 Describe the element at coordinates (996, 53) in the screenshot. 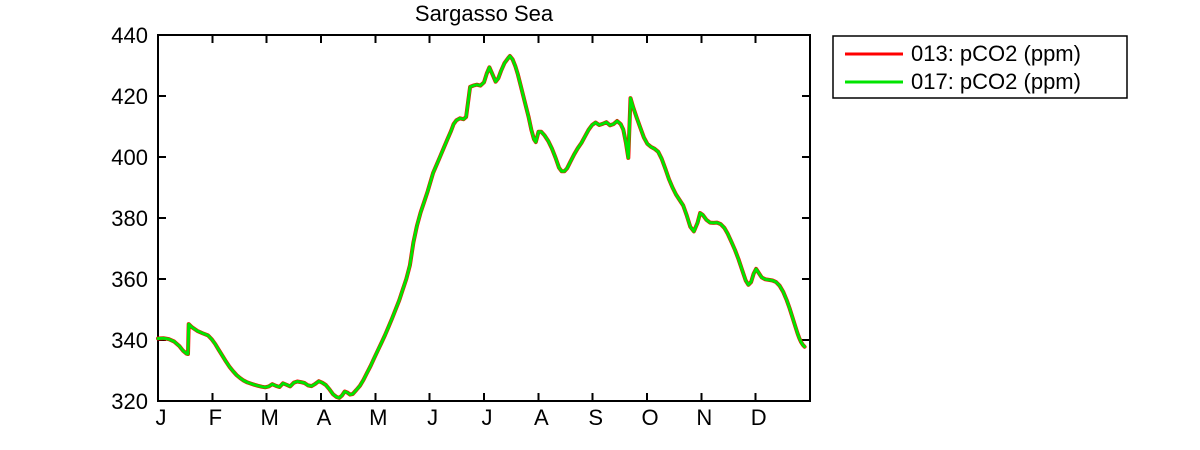

I see `legend-label-013: 013: pCO2 (ppm)` at that location.